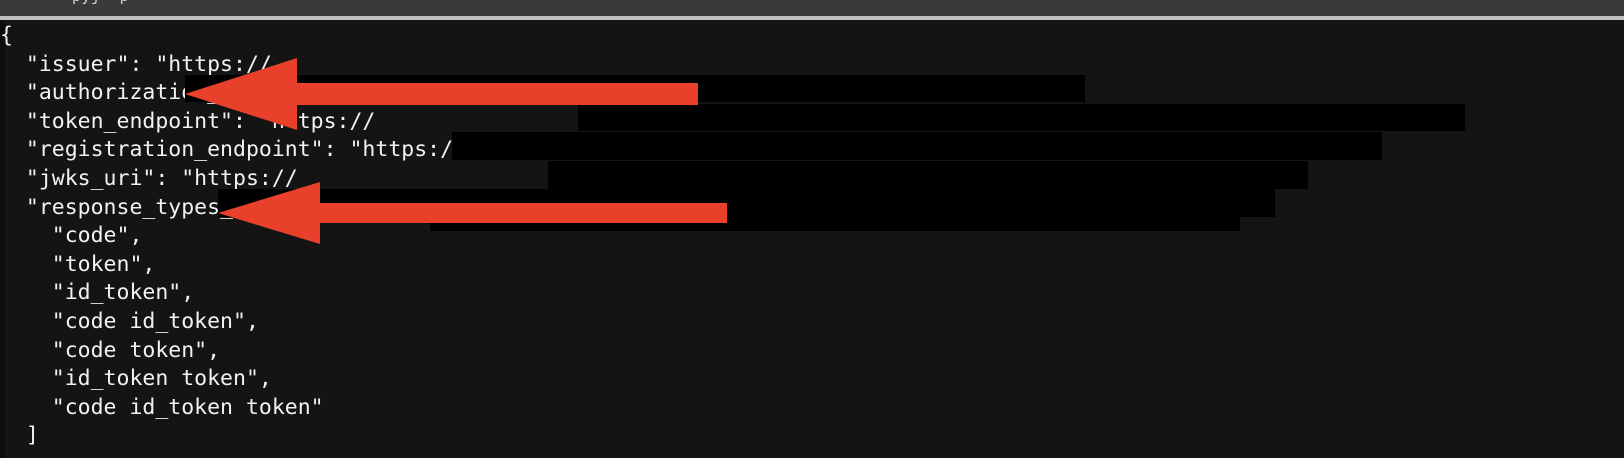  Describe the element at coordinates (812, 18) in the screenshot. I see `toolbar-separator` at that location.